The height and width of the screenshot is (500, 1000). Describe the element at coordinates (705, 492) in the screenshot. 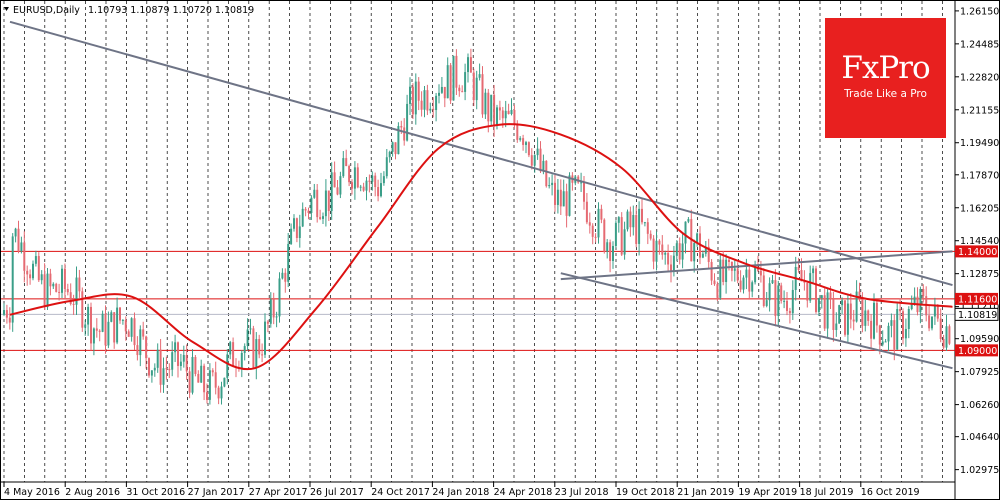

I see `x-tick-label: 21 Jan 2019` at that location.